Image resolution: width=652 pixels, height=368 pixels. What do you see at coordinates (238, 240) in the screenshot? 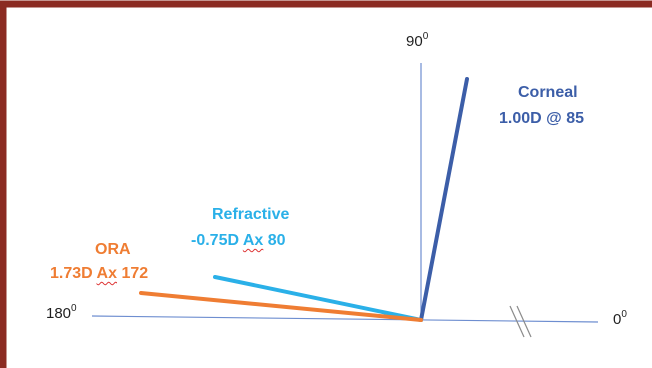
I see `refractive-value-label: -0.75D Ax 80` at bounding box center [238, 240].